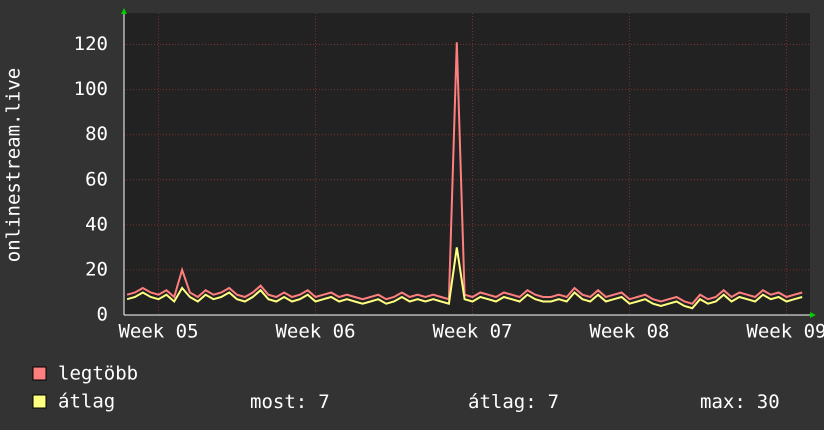 This screenshot has height=430, width=824. What do you see at coordinates (91, 89) in the screenshot?
I see `y-tick-label: 100` at bounding box center [91, 89].